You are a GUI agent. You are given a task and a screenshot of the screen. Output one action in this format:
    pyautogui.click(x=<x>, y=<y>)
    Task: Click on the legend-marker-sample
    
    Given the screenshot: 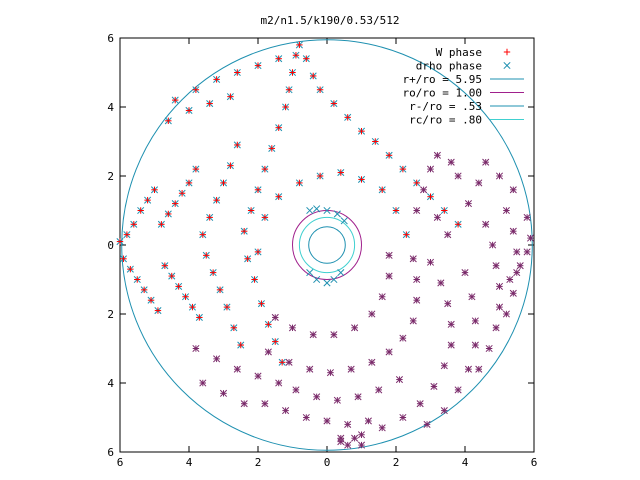 What is the action you would take?
    pyautogui.click(x=507, y=65)
    